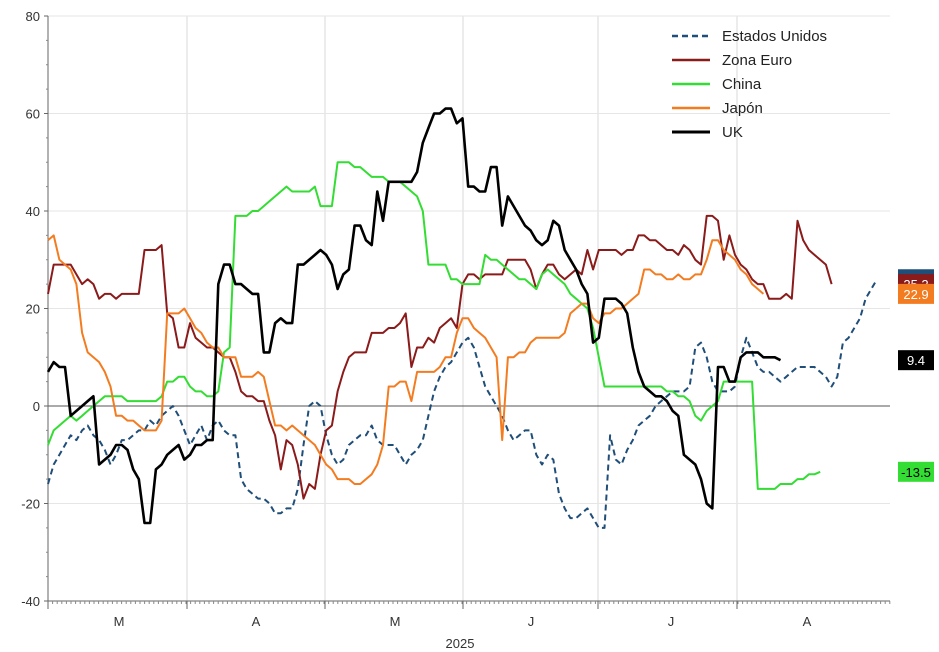 This screenshot has width=939, height=652. I want to click on last-value-badges: 26.225.2-13.522.99.4, so click(916, 375).